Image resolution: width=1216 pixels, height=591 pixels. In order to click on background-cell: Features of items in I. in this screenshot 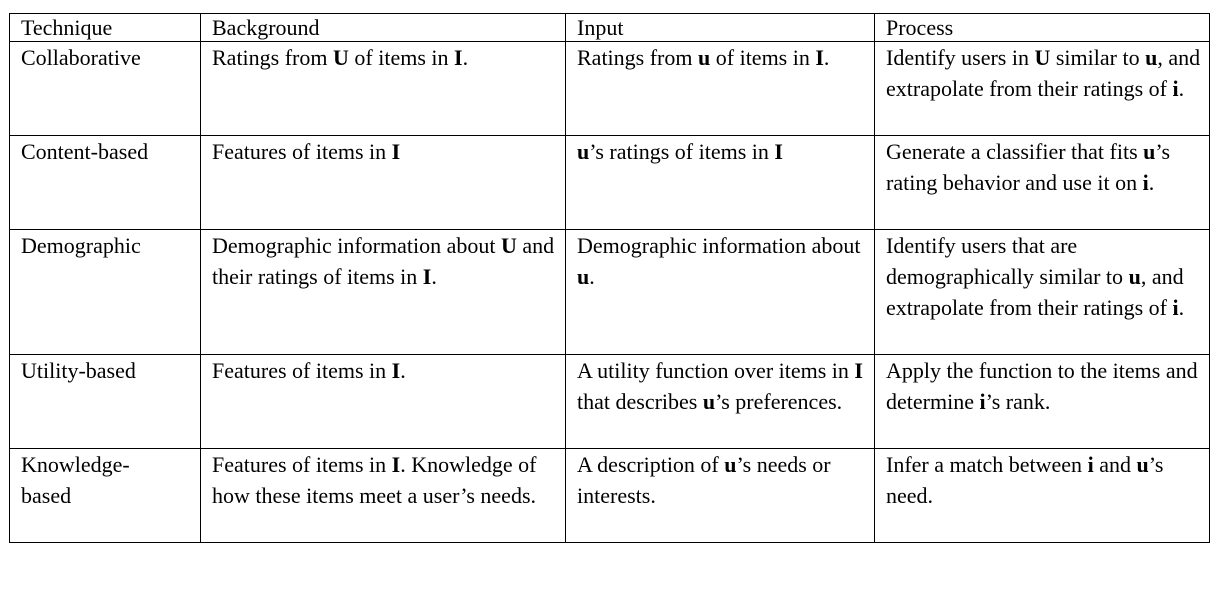, I will do `click(383, 401)`.